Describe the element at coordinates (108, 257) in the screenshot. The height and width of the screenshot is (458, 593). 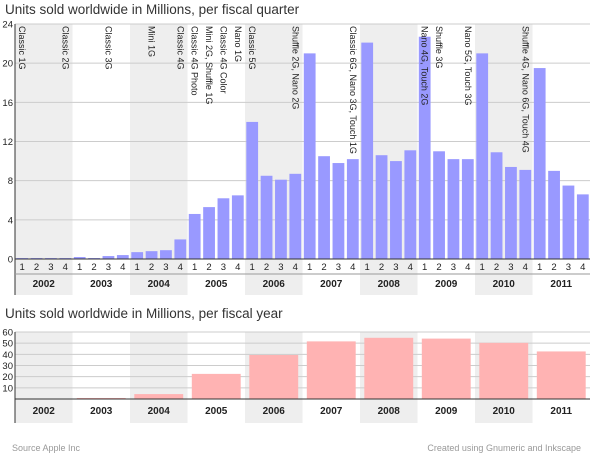
I see `bar-2003-q3` at that location.